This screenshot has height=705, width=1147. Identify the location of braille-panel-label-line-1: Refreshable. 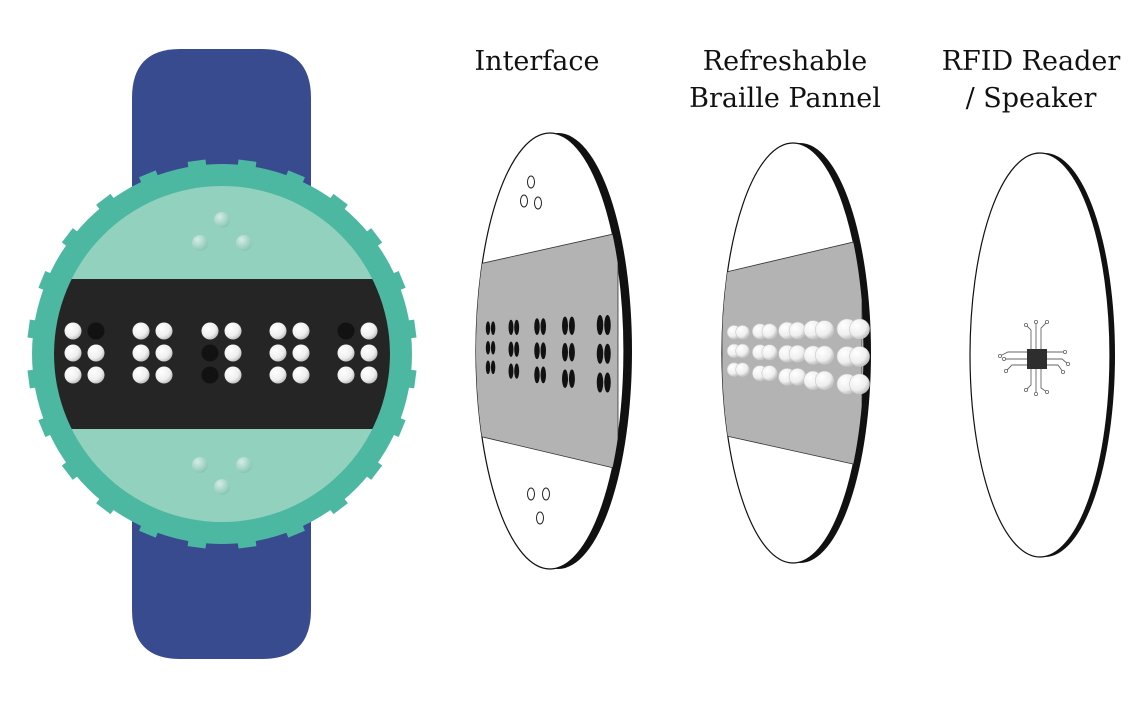
(785, 61).